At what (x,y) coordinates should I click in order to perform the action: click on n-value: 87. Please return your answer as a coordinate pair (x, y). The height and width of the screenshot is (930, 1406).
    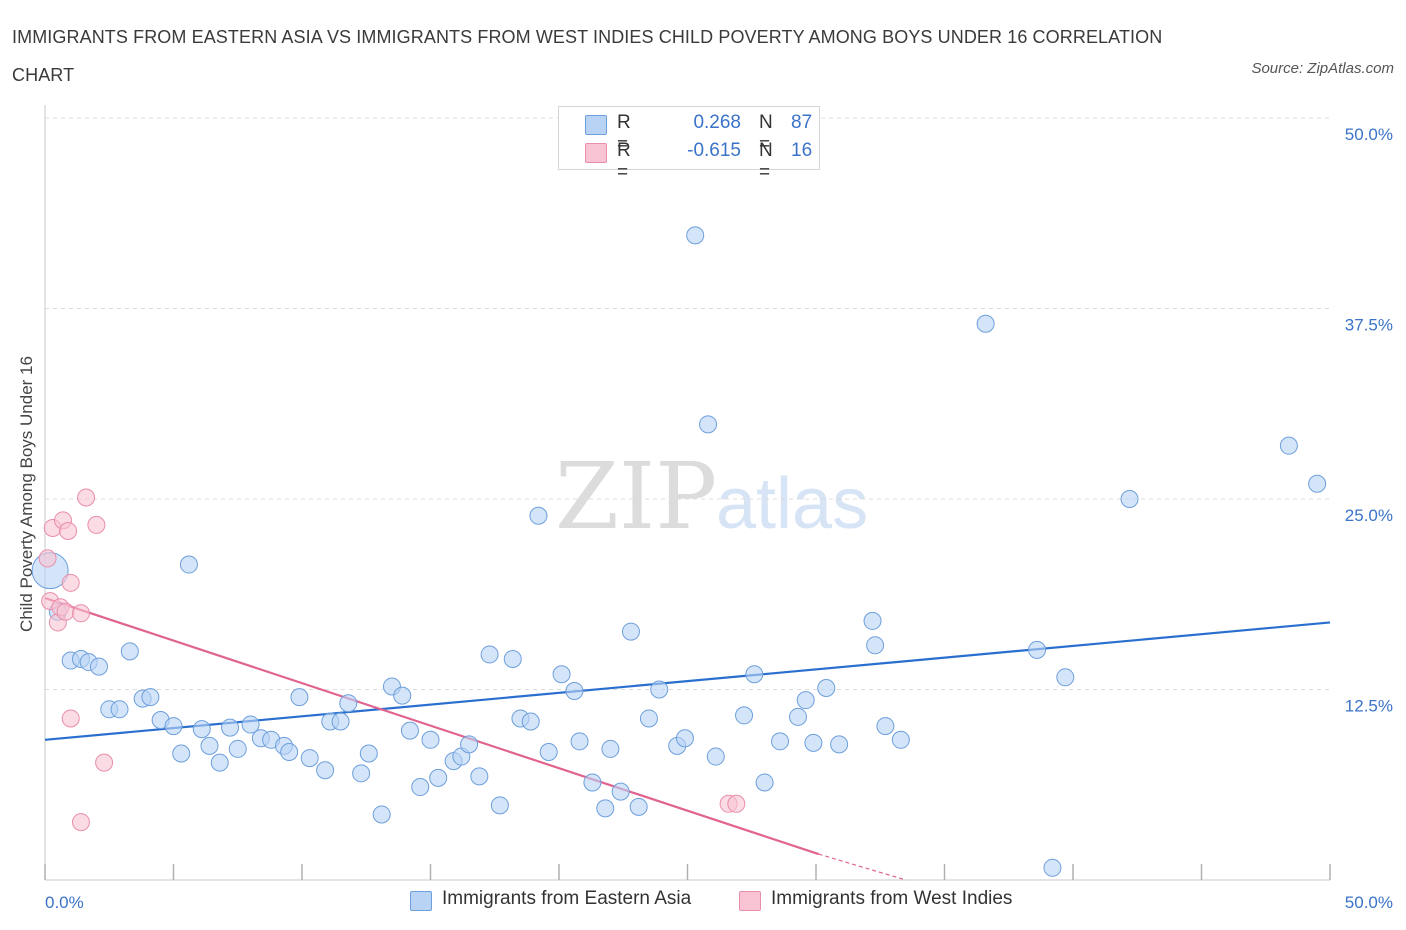
    Looking at the image, I should click on (802, 122).